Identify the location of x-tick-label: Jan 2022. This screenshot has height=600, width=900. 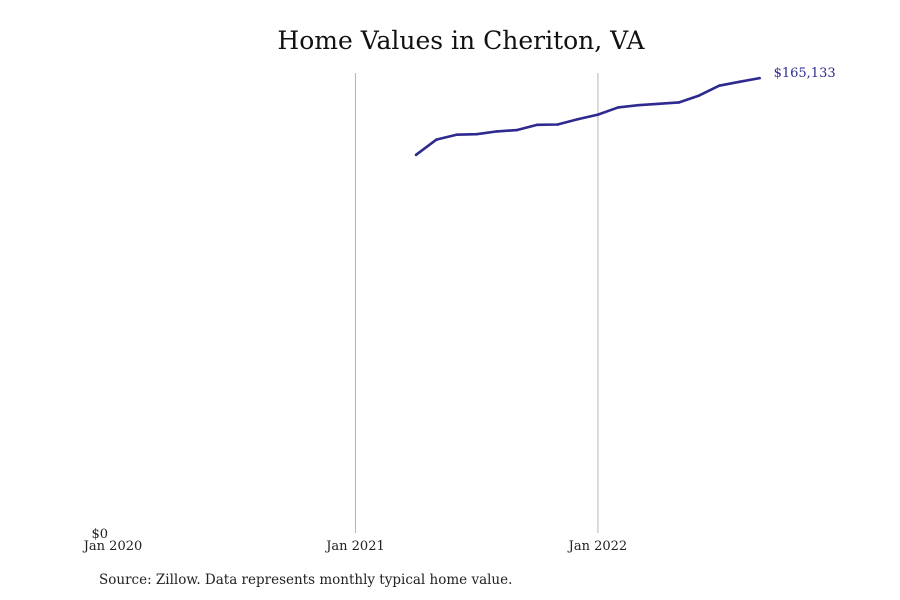
(597, 546).